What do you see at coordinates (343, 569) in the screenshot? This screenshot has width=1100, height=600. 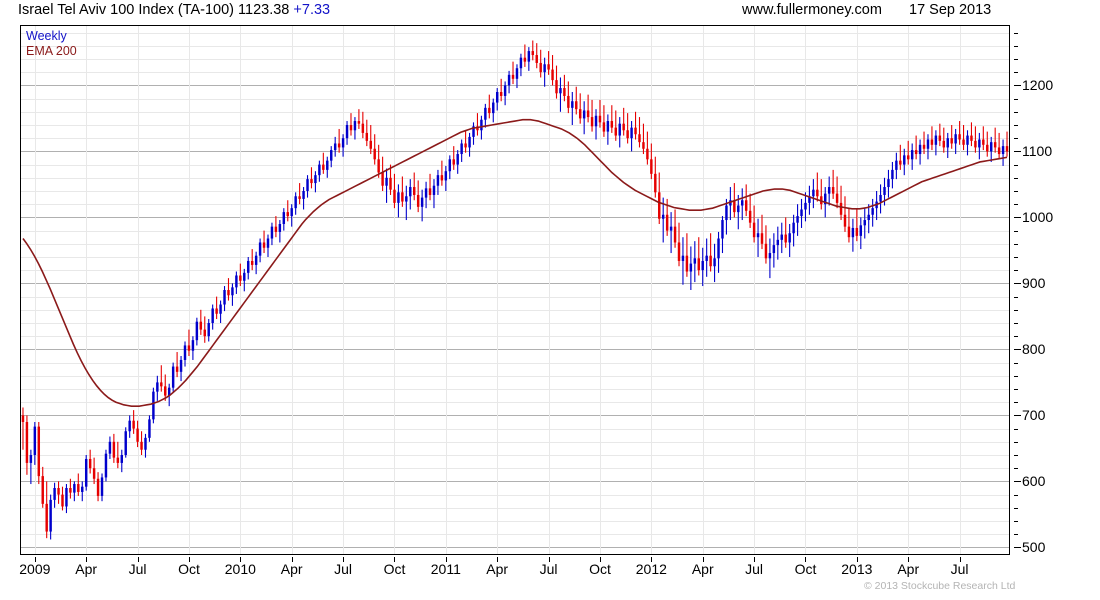 I see `x-axis-tick-label: Jul` at bounding box center [343, 569].